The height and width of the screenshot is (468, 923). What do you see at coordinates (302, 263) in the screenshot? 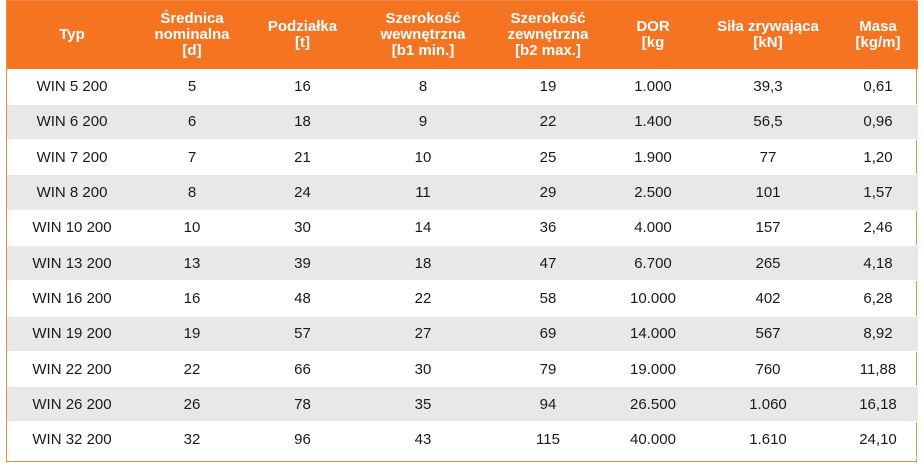
I see `cell-pitch: 39` at bounding box center [302, 263].